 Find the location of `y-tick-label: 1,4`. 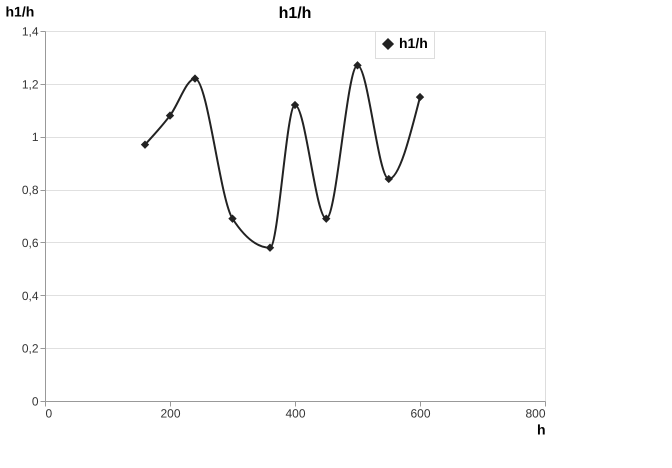

y-tick-label: 1,4 is located at coordinates (30, 31).